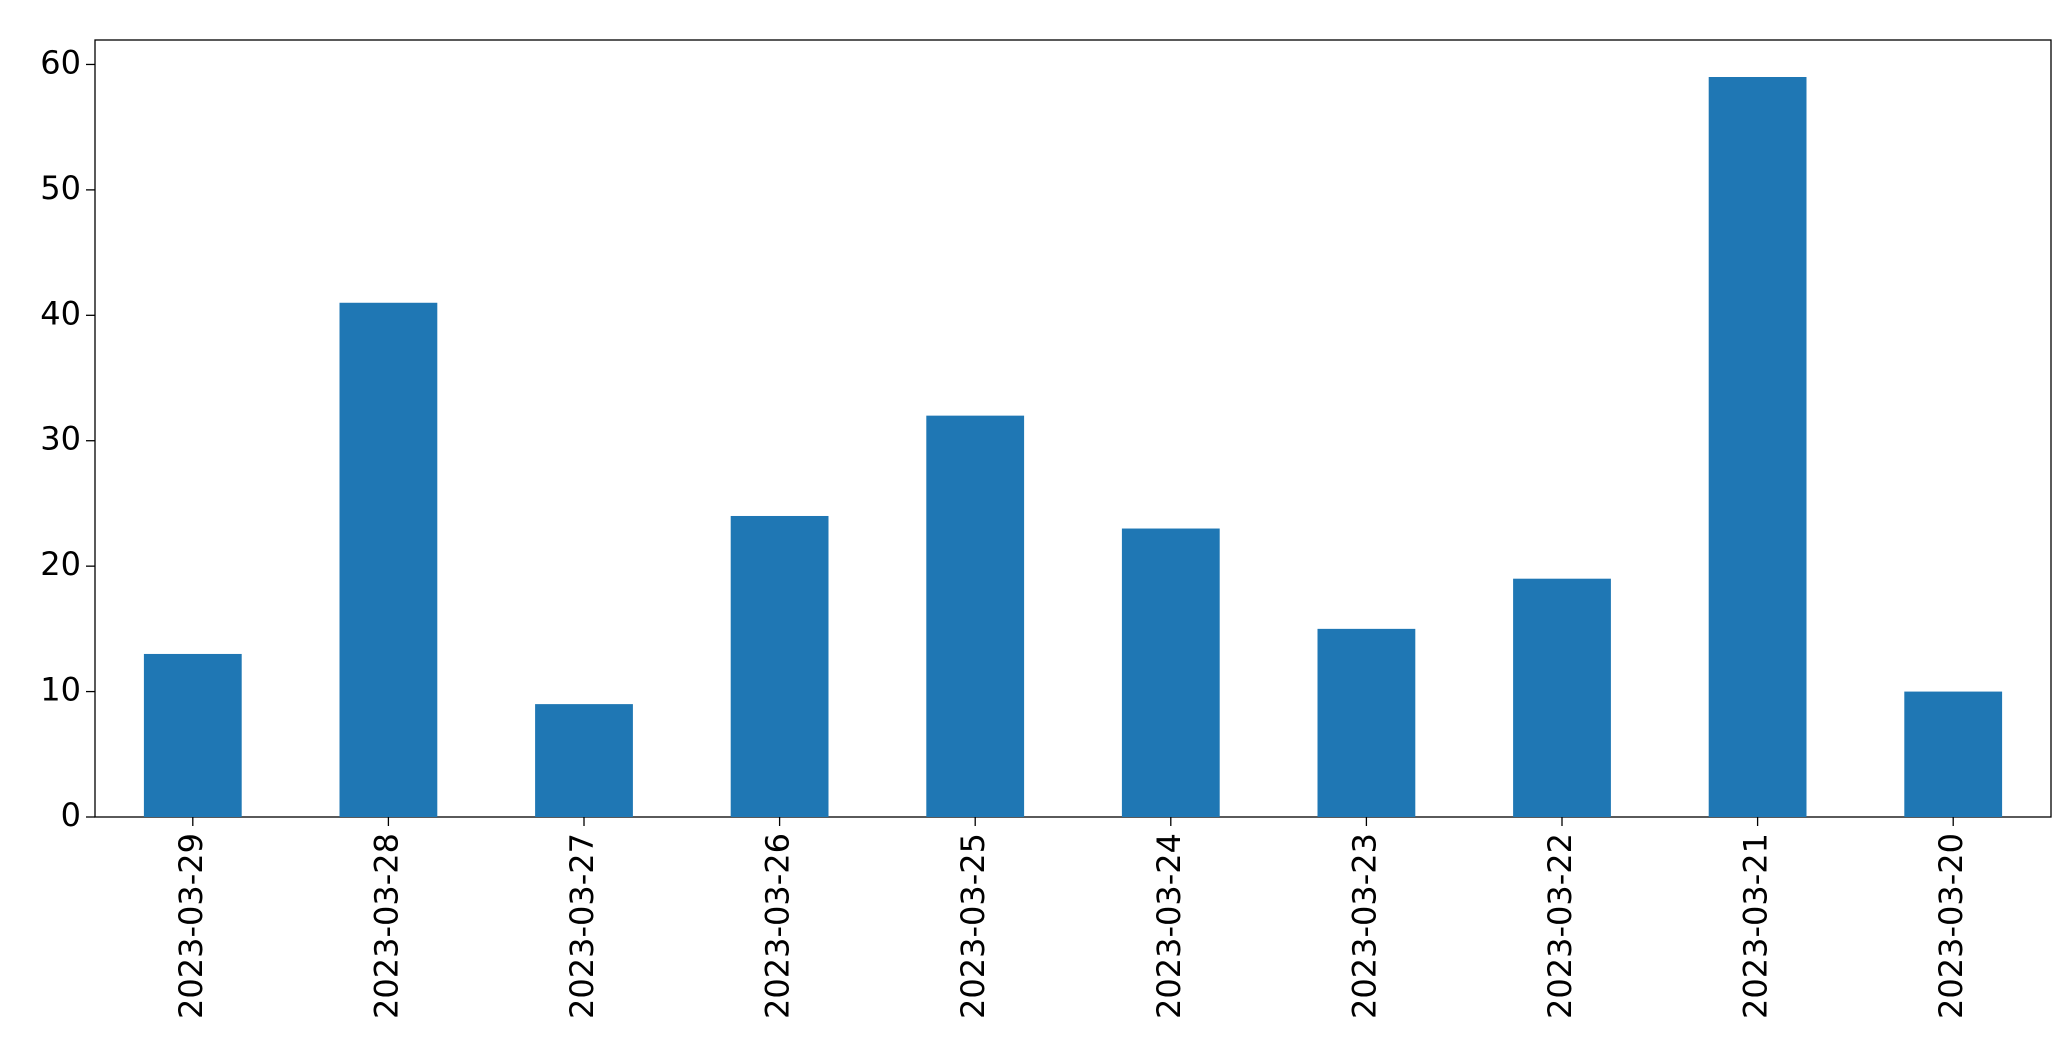 This screenshot has width=2071, height=1061. What do you see at coordinates (60, 439) in the screenshot?
I see `y-tick-label: 30` at bounding box center [60, 439].